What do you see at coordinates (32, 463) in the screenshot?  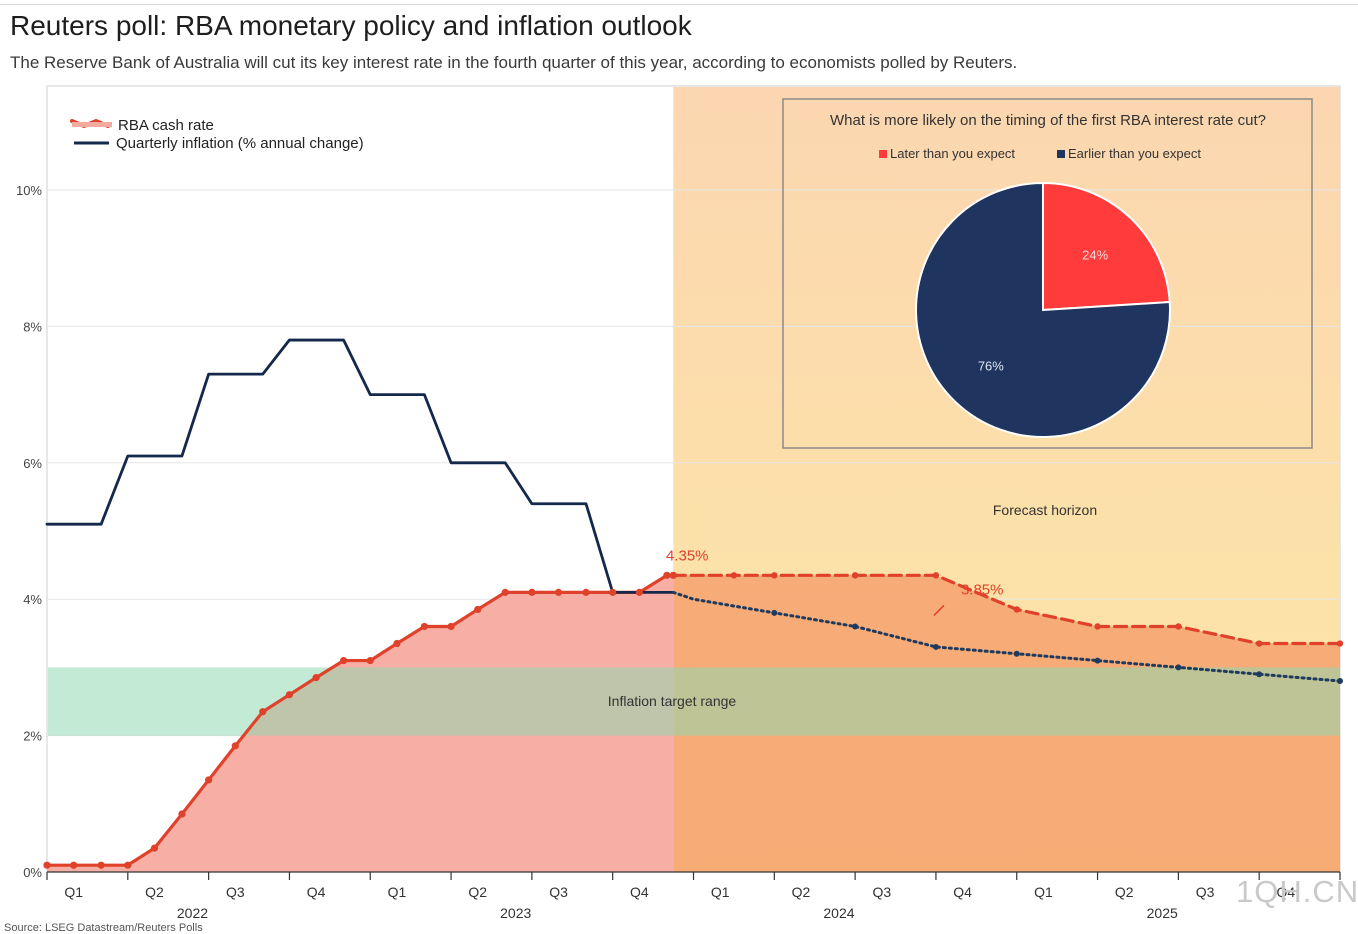 I see `y-tick-label: 6%` at bounding box center [32, 463].